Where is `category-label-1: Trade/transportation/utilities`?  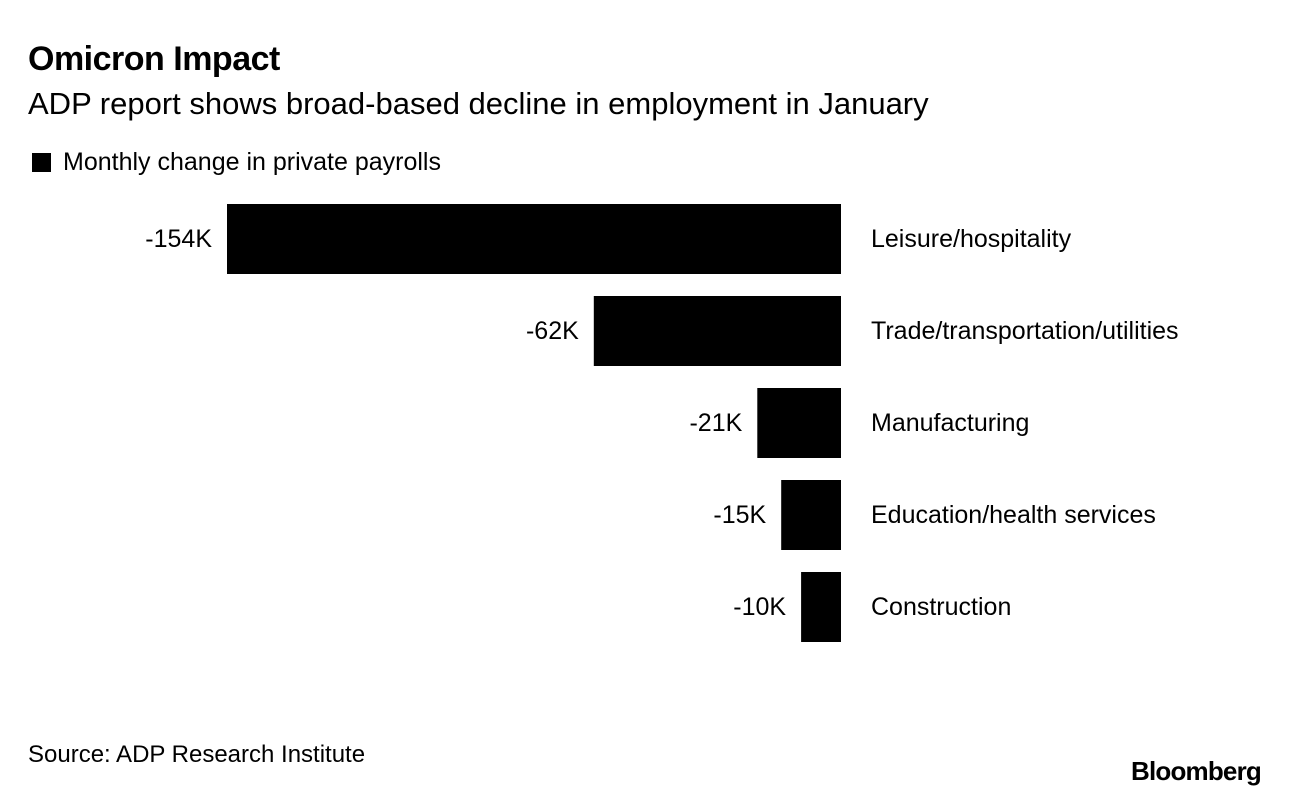 category-label-1: Trade/transportation/utilities is located at coordinates (1025, 331).